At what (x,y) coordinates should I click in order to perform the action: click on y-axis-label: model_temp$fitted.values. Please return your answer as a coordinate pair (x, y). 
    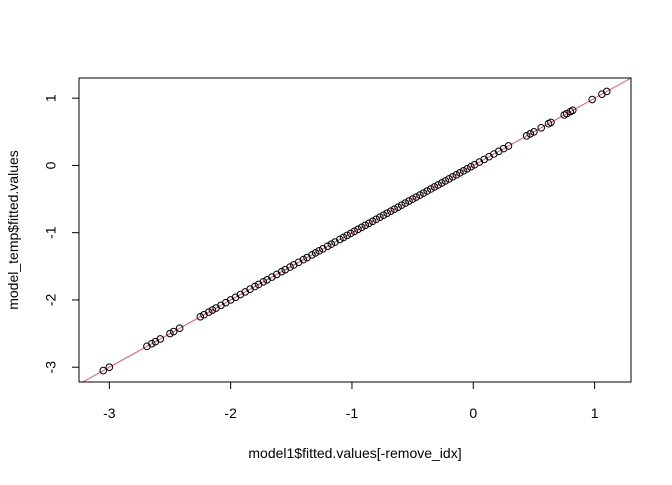
    Looking at the image, I should click on (13, 230).